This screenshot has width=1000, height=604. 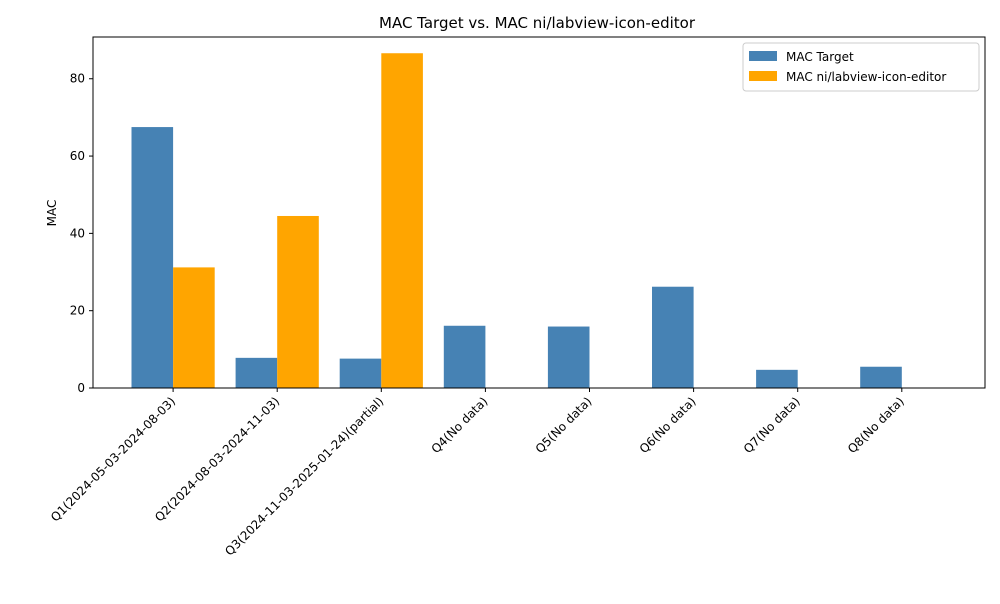 What do you see at coordinates (52, 213) in the screenshot?
I see `y-axis-label: MAC` at bounding box center [52, 213].